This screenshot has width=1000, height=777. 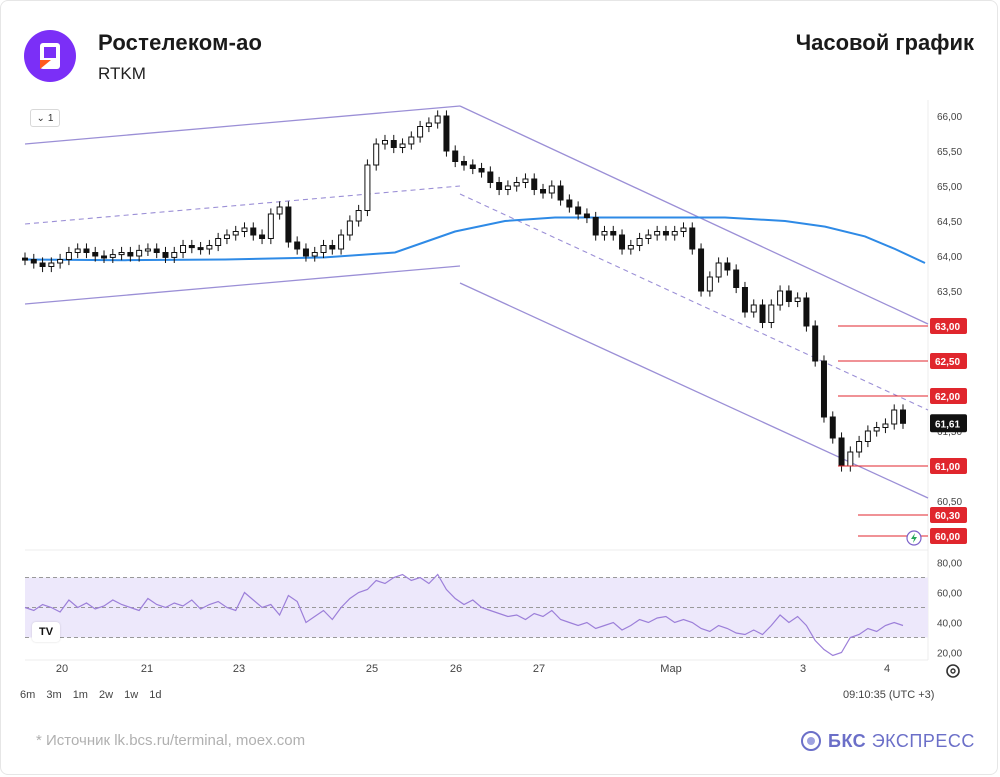 I want to click on rsi-tick-label: 80,00, so click(x=949, y=564).